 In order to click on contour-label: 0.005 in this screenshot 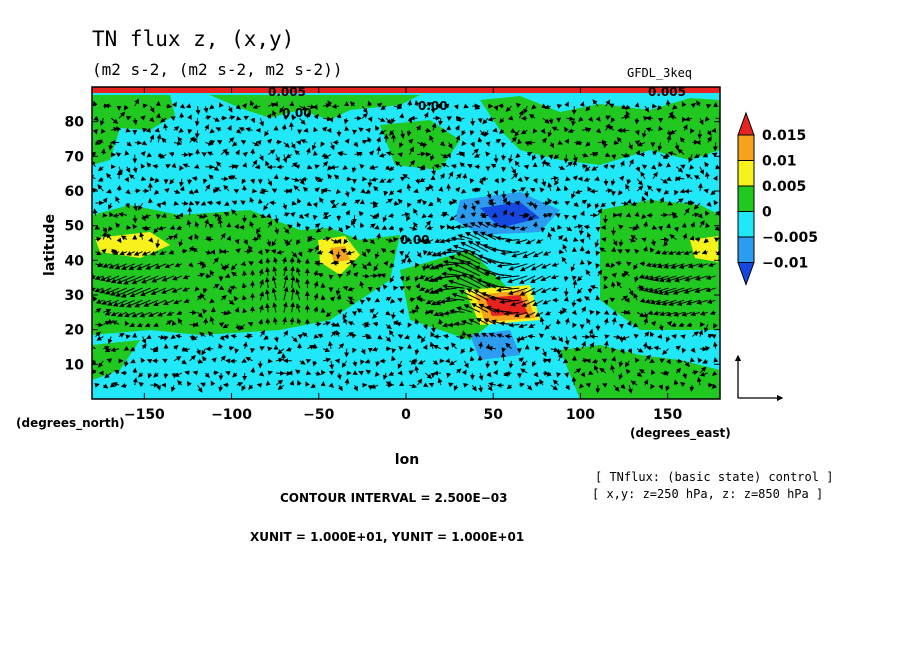, I will do `click(667, 92)`.